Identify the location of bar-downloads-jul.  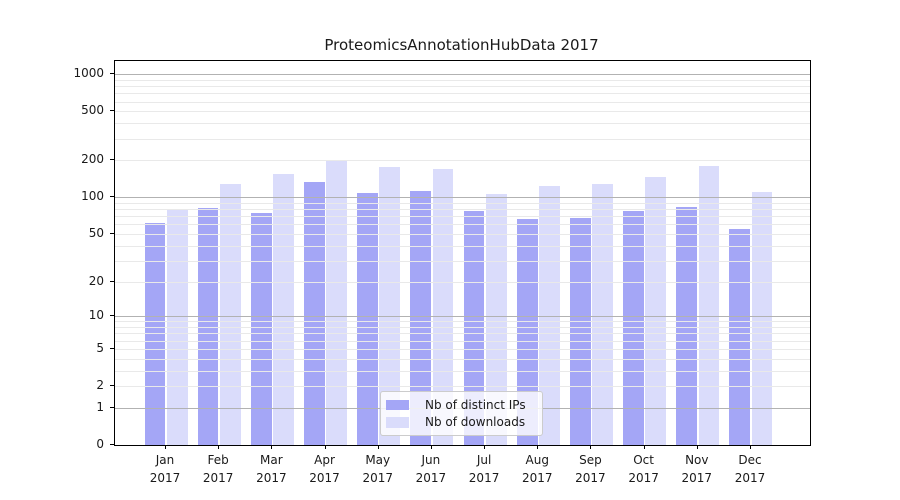
(496, 319).